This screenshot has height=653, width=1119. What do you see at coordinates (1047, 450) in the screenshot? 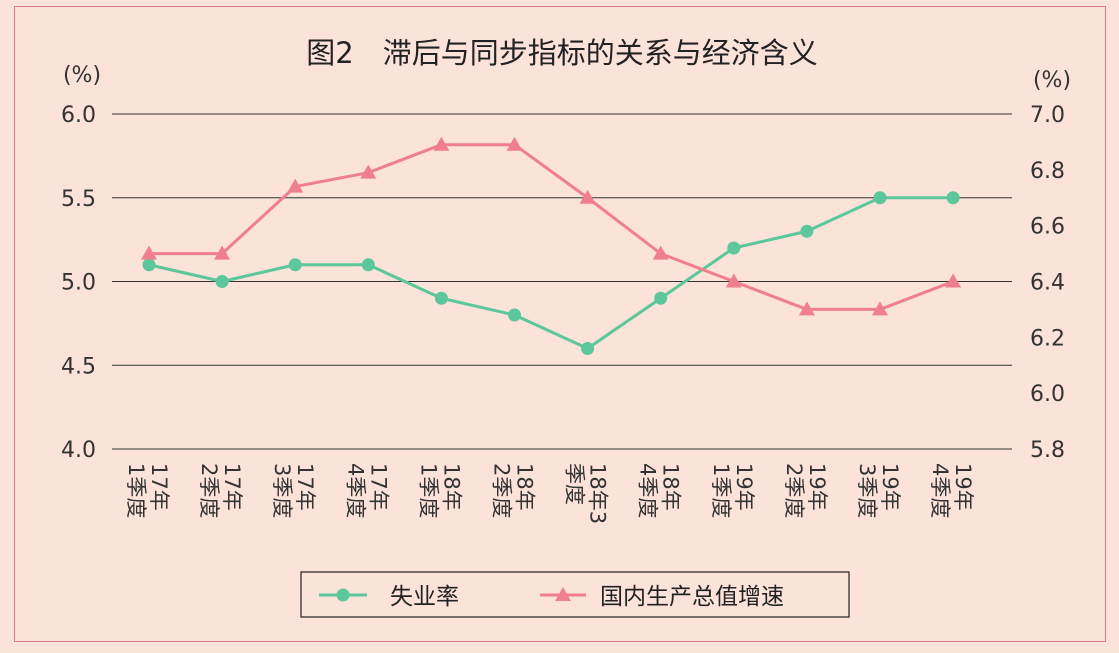
I see `right-tick-label: 5.8` at bounding box center [1047, 450].